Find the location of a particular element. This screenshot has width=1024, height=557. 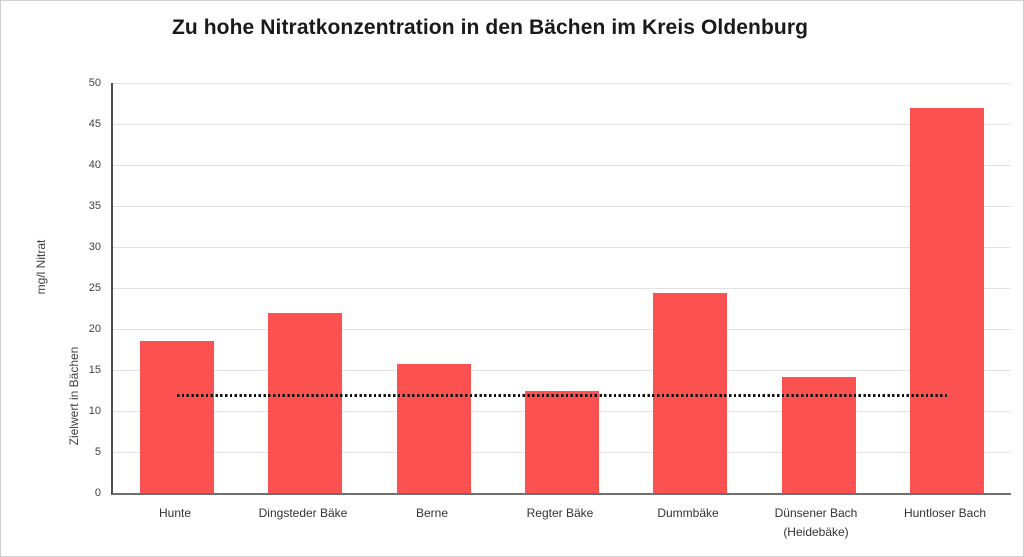

x-category-label: Dünsener Bach (Heidebäke) is located at coordinates (816, 522).